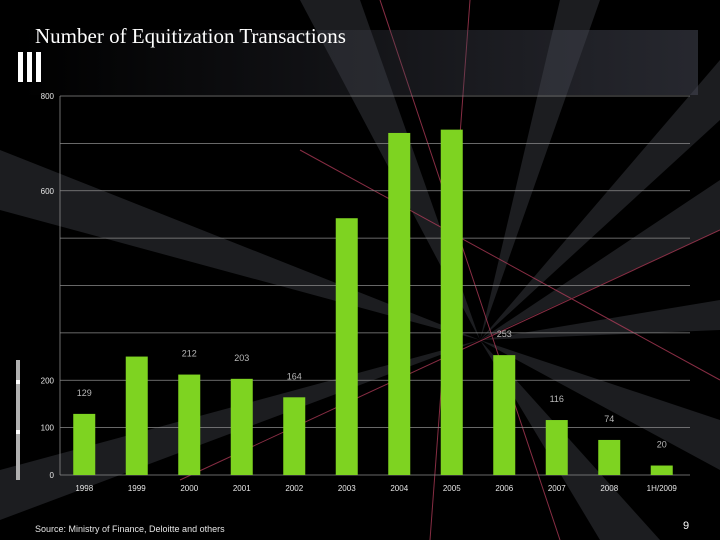 The width and height of the screenshot is (720, 540). What do you see at coordinates (18, 420) in the screenshot?
I see `left-accent-bar` at bounding box center [18, 420].